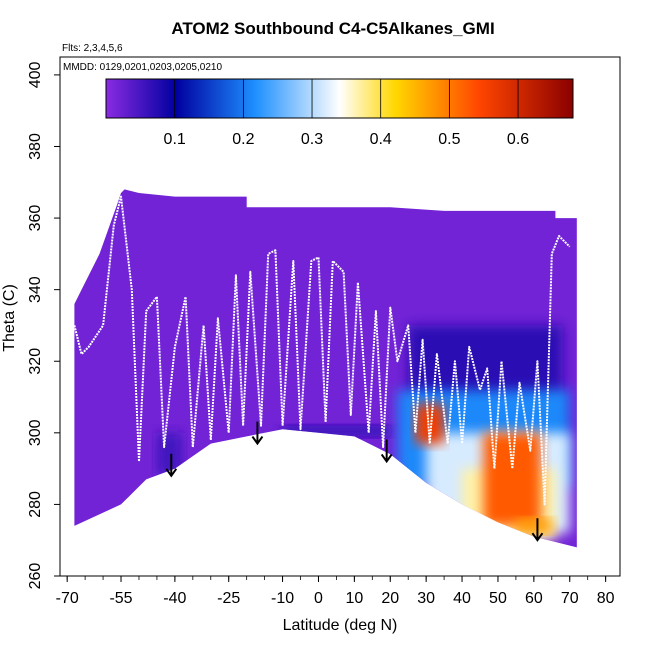 The width and height of the screenshot is (650, 650). Describe the element at coordinates (35, 504) in the screenshot. I see `y-tick-label: 280` at that location.